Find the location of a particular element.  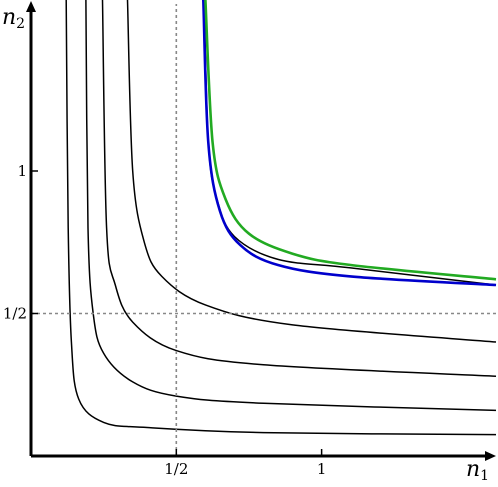

x-tick-label-0: 1/2 is located at coordinates (176, 469).